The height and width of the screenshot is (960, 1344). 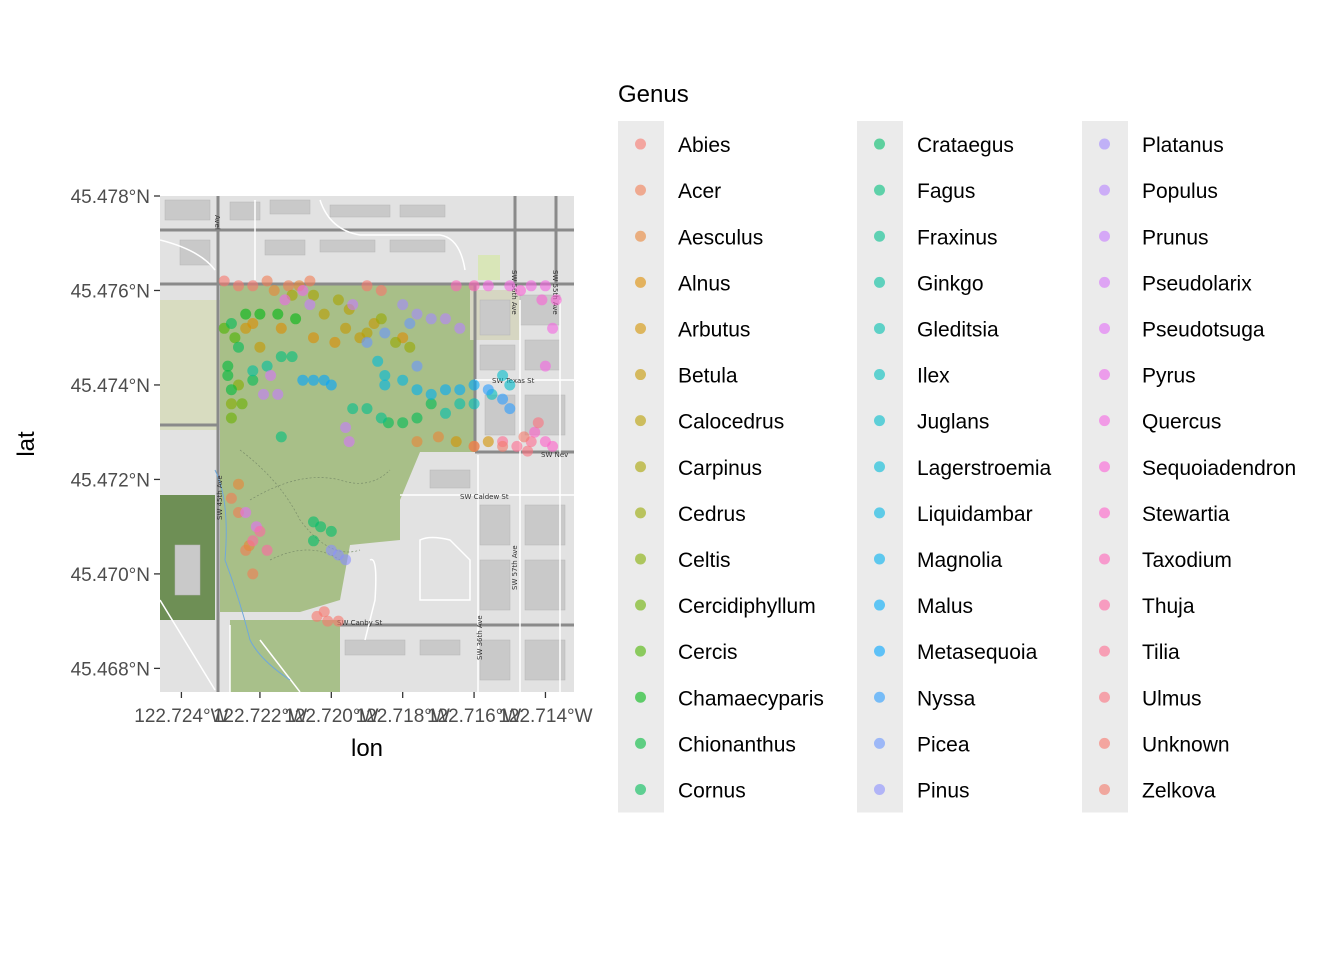 I want to click on y-tick-label: 45.472°N, so click(x=110, y=480).